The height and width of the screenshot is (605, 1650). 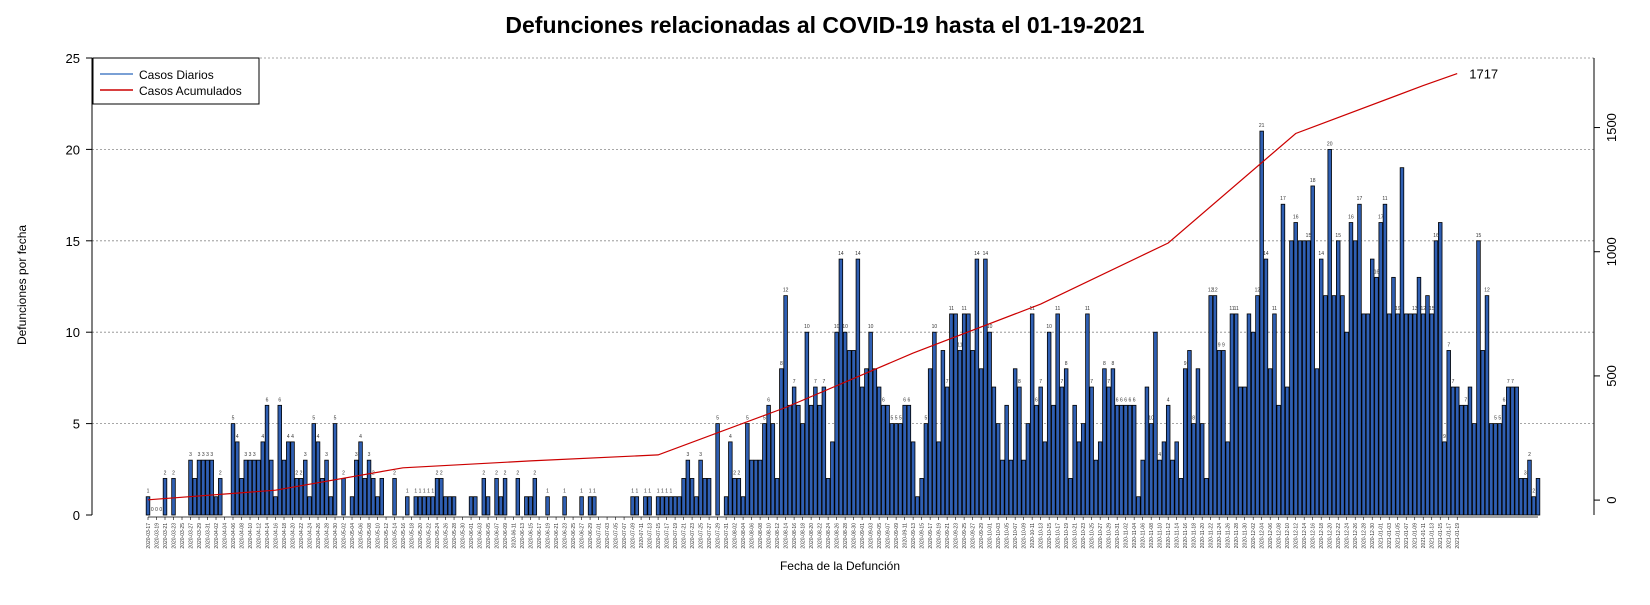 What do you see at coordinates (982, 536) in the screenshot?
I see `x-tick-label: 2020-09-29` at bounding box center [982, 536].